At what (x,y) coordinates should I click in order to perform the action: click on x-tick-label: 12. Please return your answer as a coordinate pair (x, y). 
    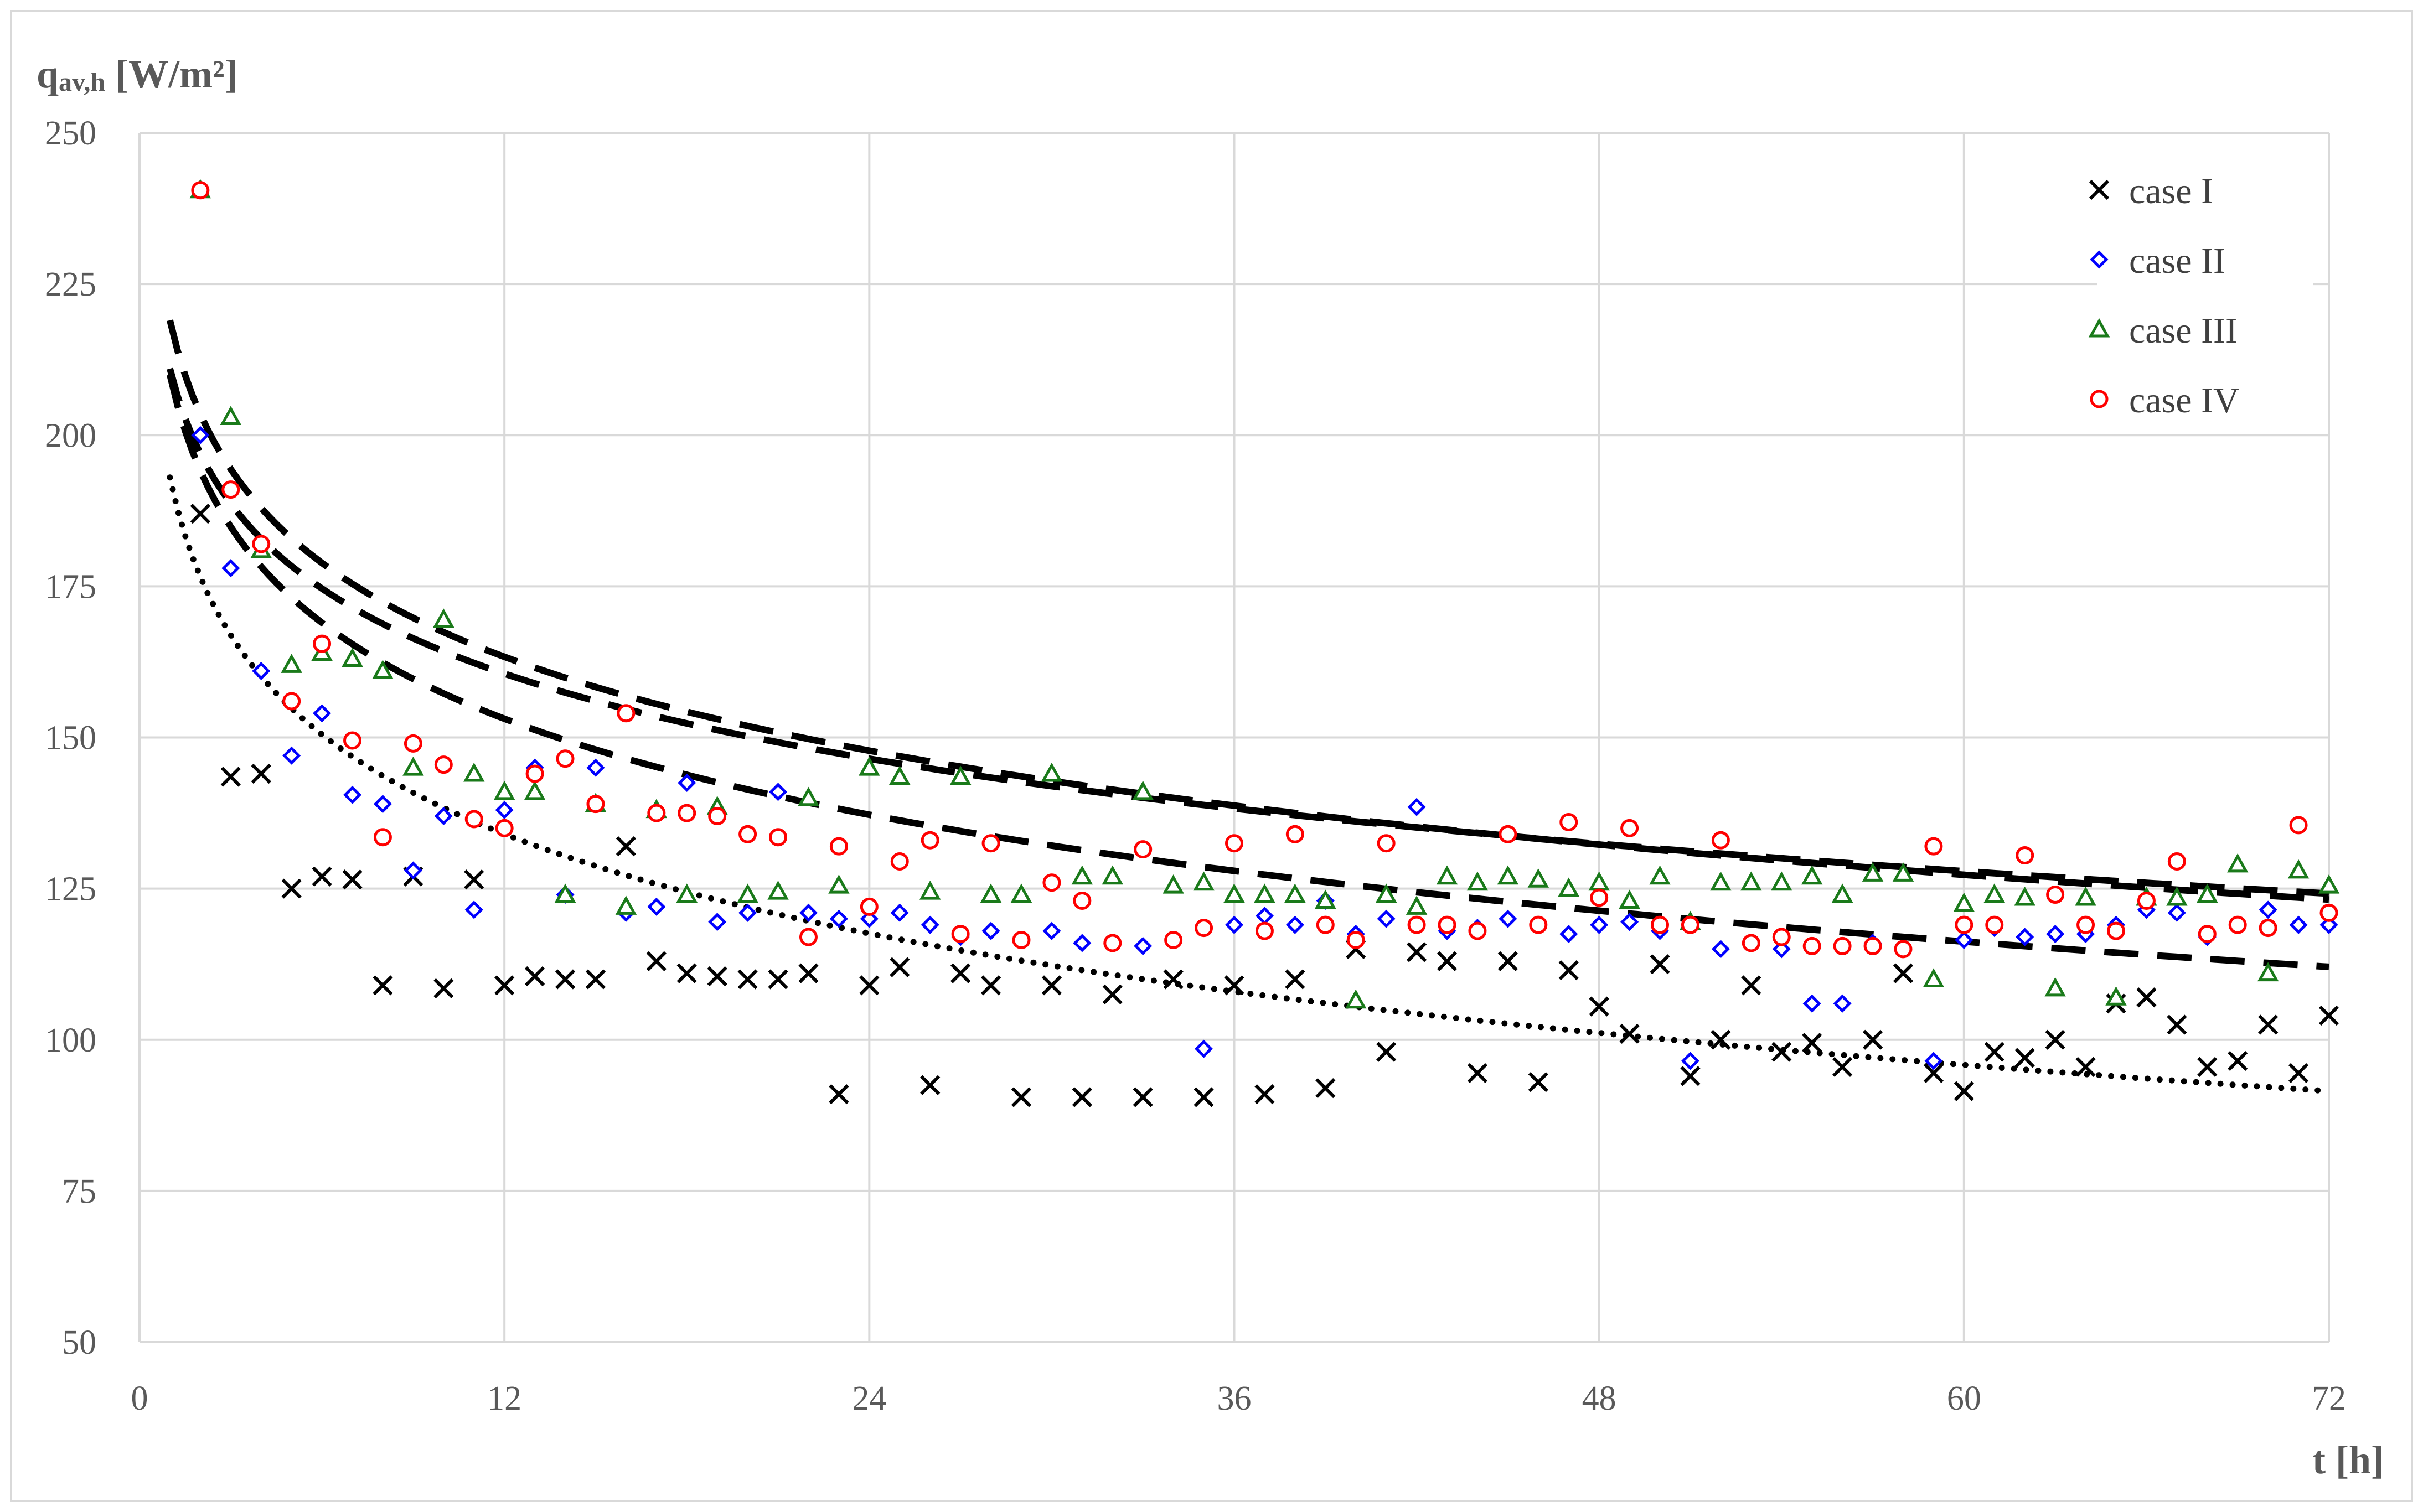
    Looking at the image, I should click on (504, 1398).